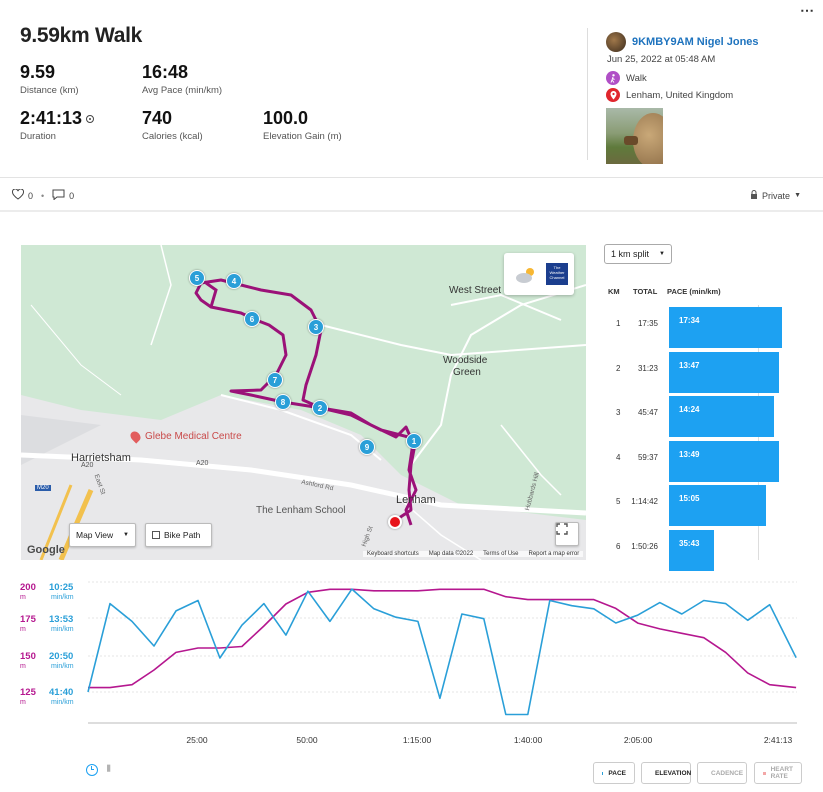 The image size is (823, 792). Describe the element at coordinates (691, 550) in the screenshot. I see `split-pace-bar: 35:43` at that location.